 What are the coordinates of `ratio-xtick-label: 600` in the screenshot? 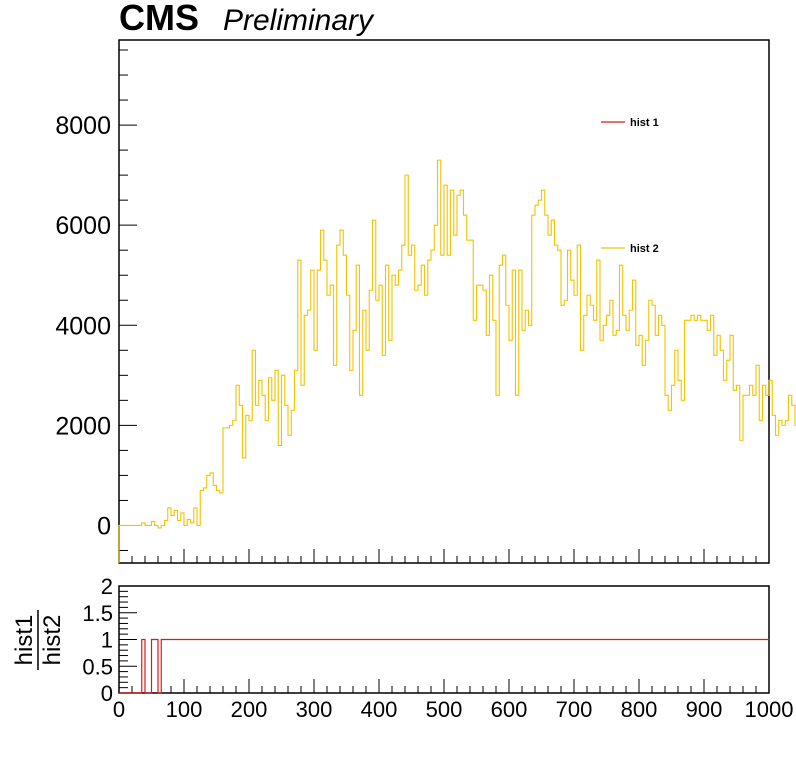 It's located at (509, 709).